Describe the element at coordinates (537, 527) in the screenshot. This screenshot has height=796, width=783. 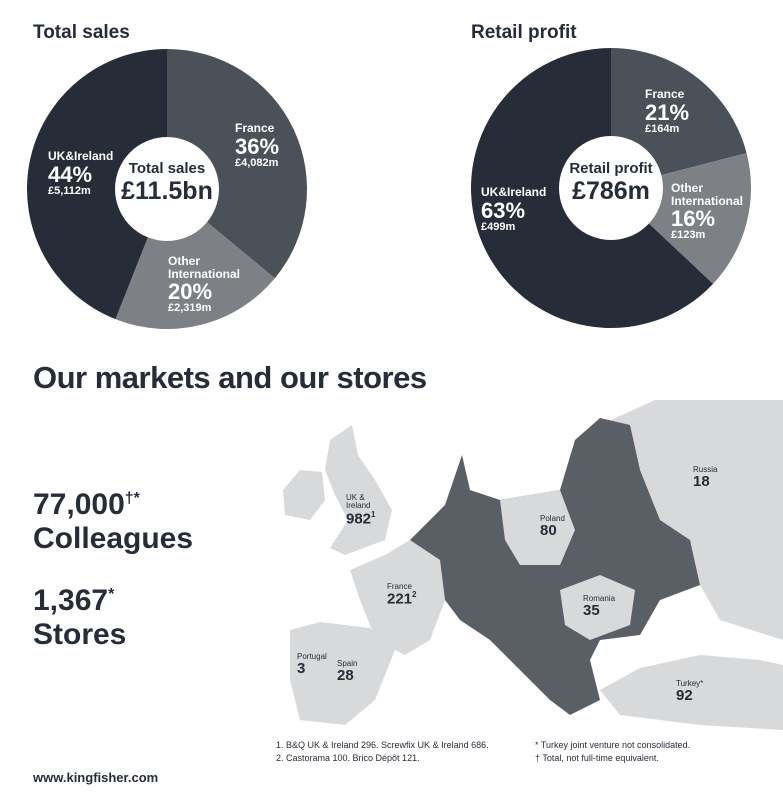
I see `poland-region` at that location.